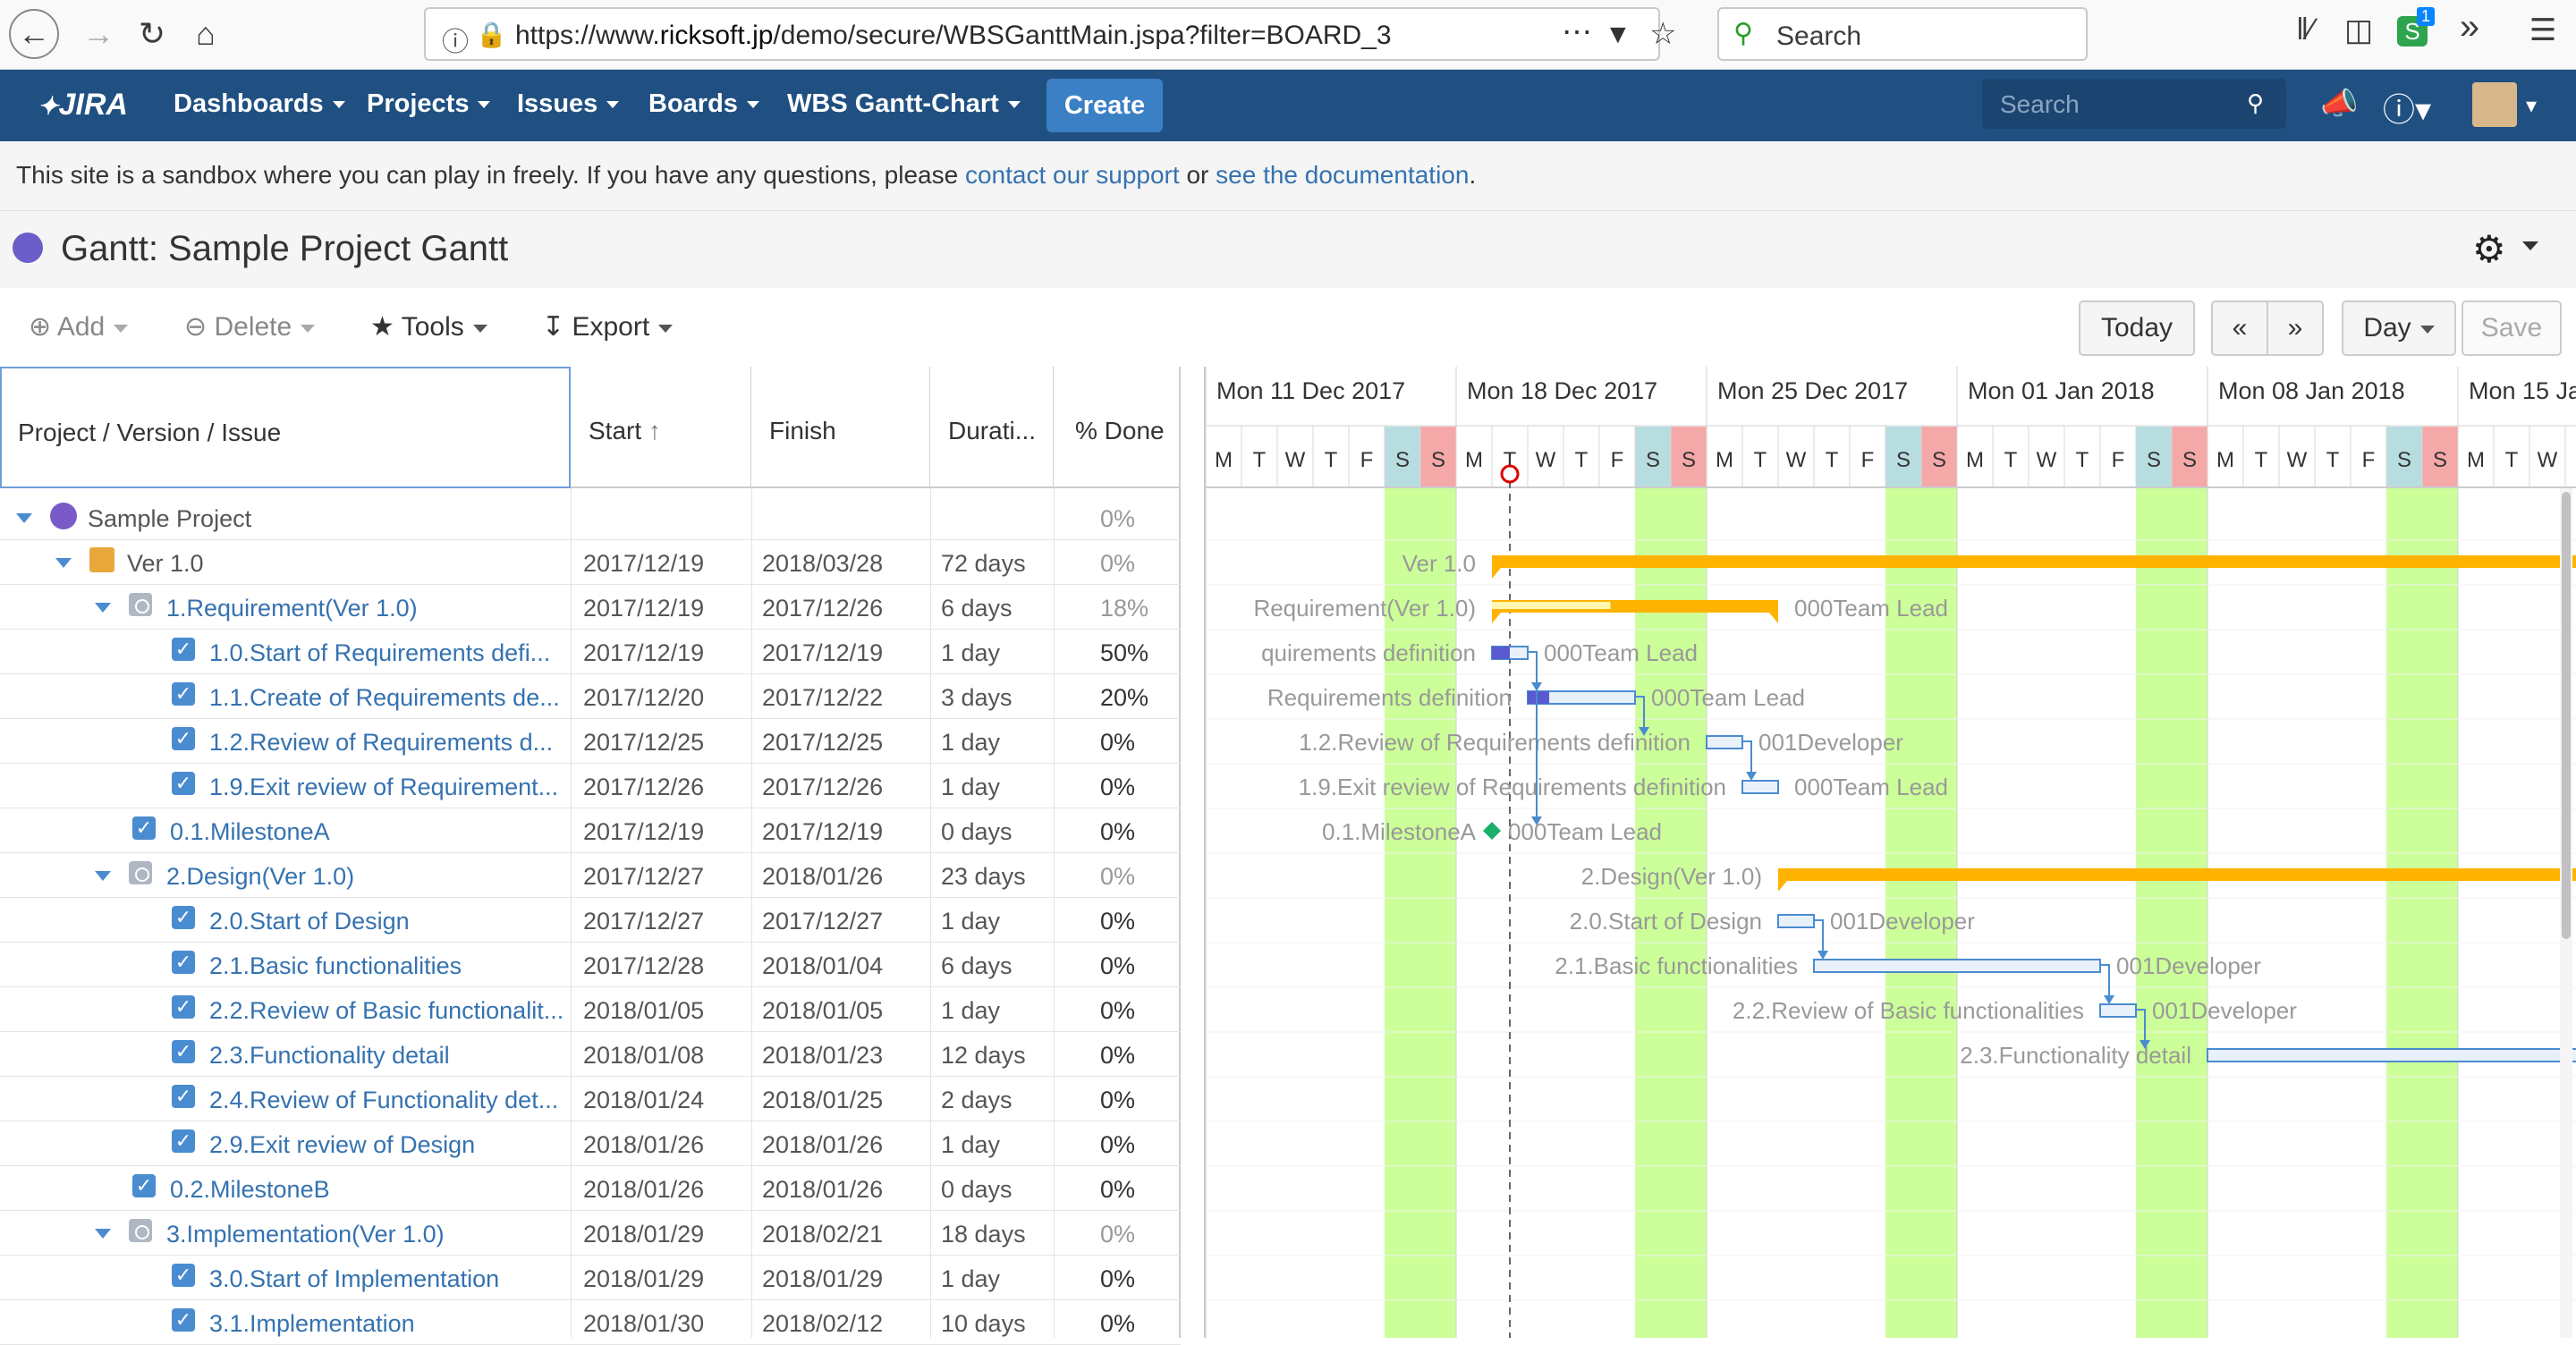 This screenshot has height=1345, width=2576. I want to click on gear-chevron-down-icon, so click(2530, 245).